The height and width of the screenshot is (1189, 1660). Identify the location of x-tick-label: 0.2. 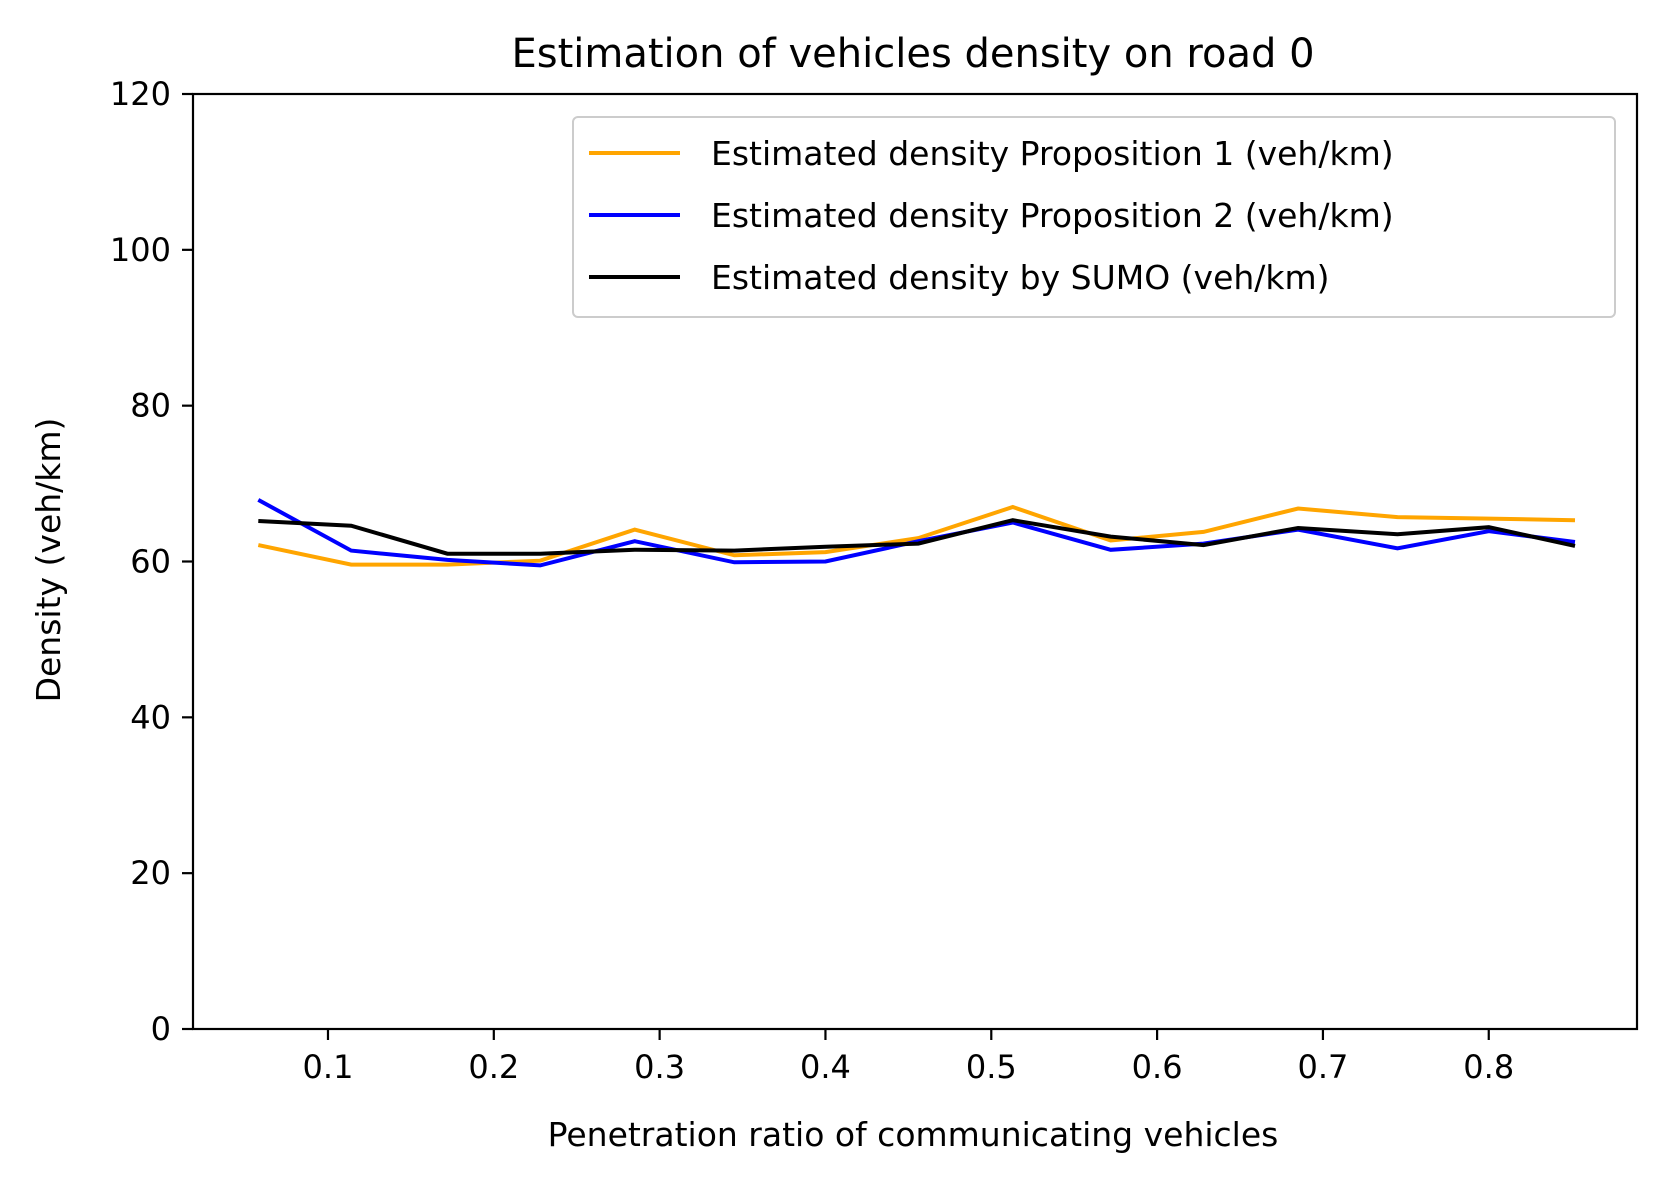
(493, 1067).